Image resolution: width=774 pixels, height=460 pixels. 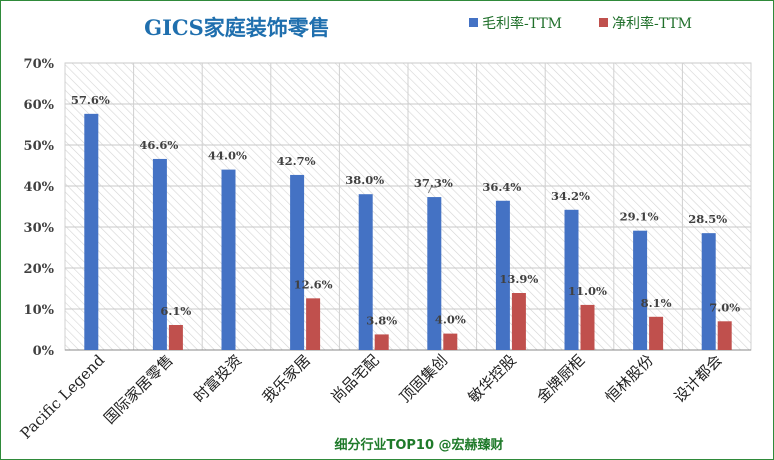 What do you see at coordinates (656, 303) in the screenshot?
I see `data-label-net-margin: 8.1%` at bounding box center [656, 303].